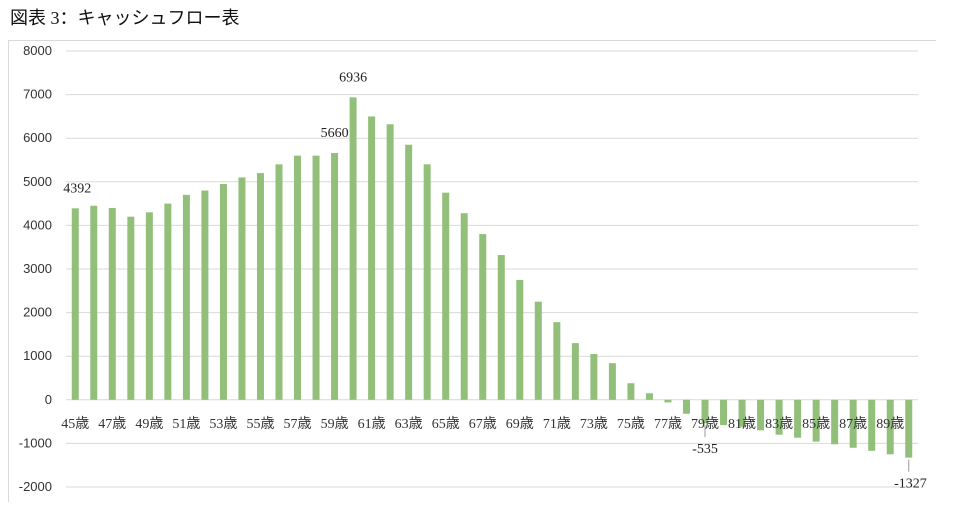 This screenshot has width=960, height=510. What do you see at coordinates (501, 327) in the screenshot?
I see `bar-68歳` at bounding box center [501, 327].